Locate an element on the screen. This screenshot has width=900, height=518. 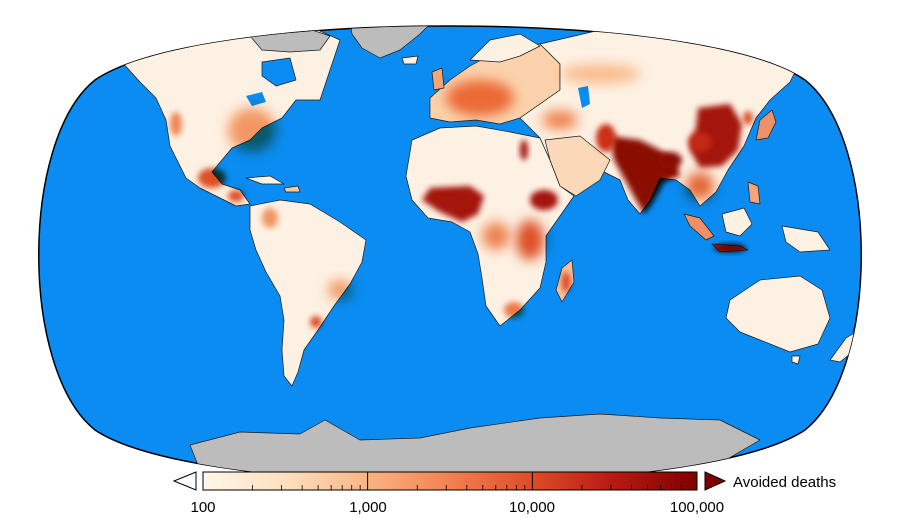
japan is located at coordinates (766, 125).